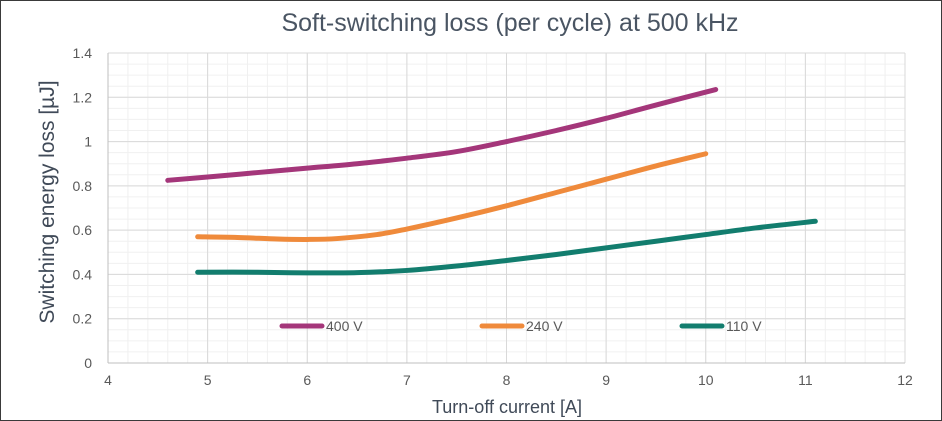 This screenshot has height=421, width=942. What do you see at coordinates (83, 53) in the screenshot?
I see `y-tick-label: 1.4` at bounding box center [83, 53].